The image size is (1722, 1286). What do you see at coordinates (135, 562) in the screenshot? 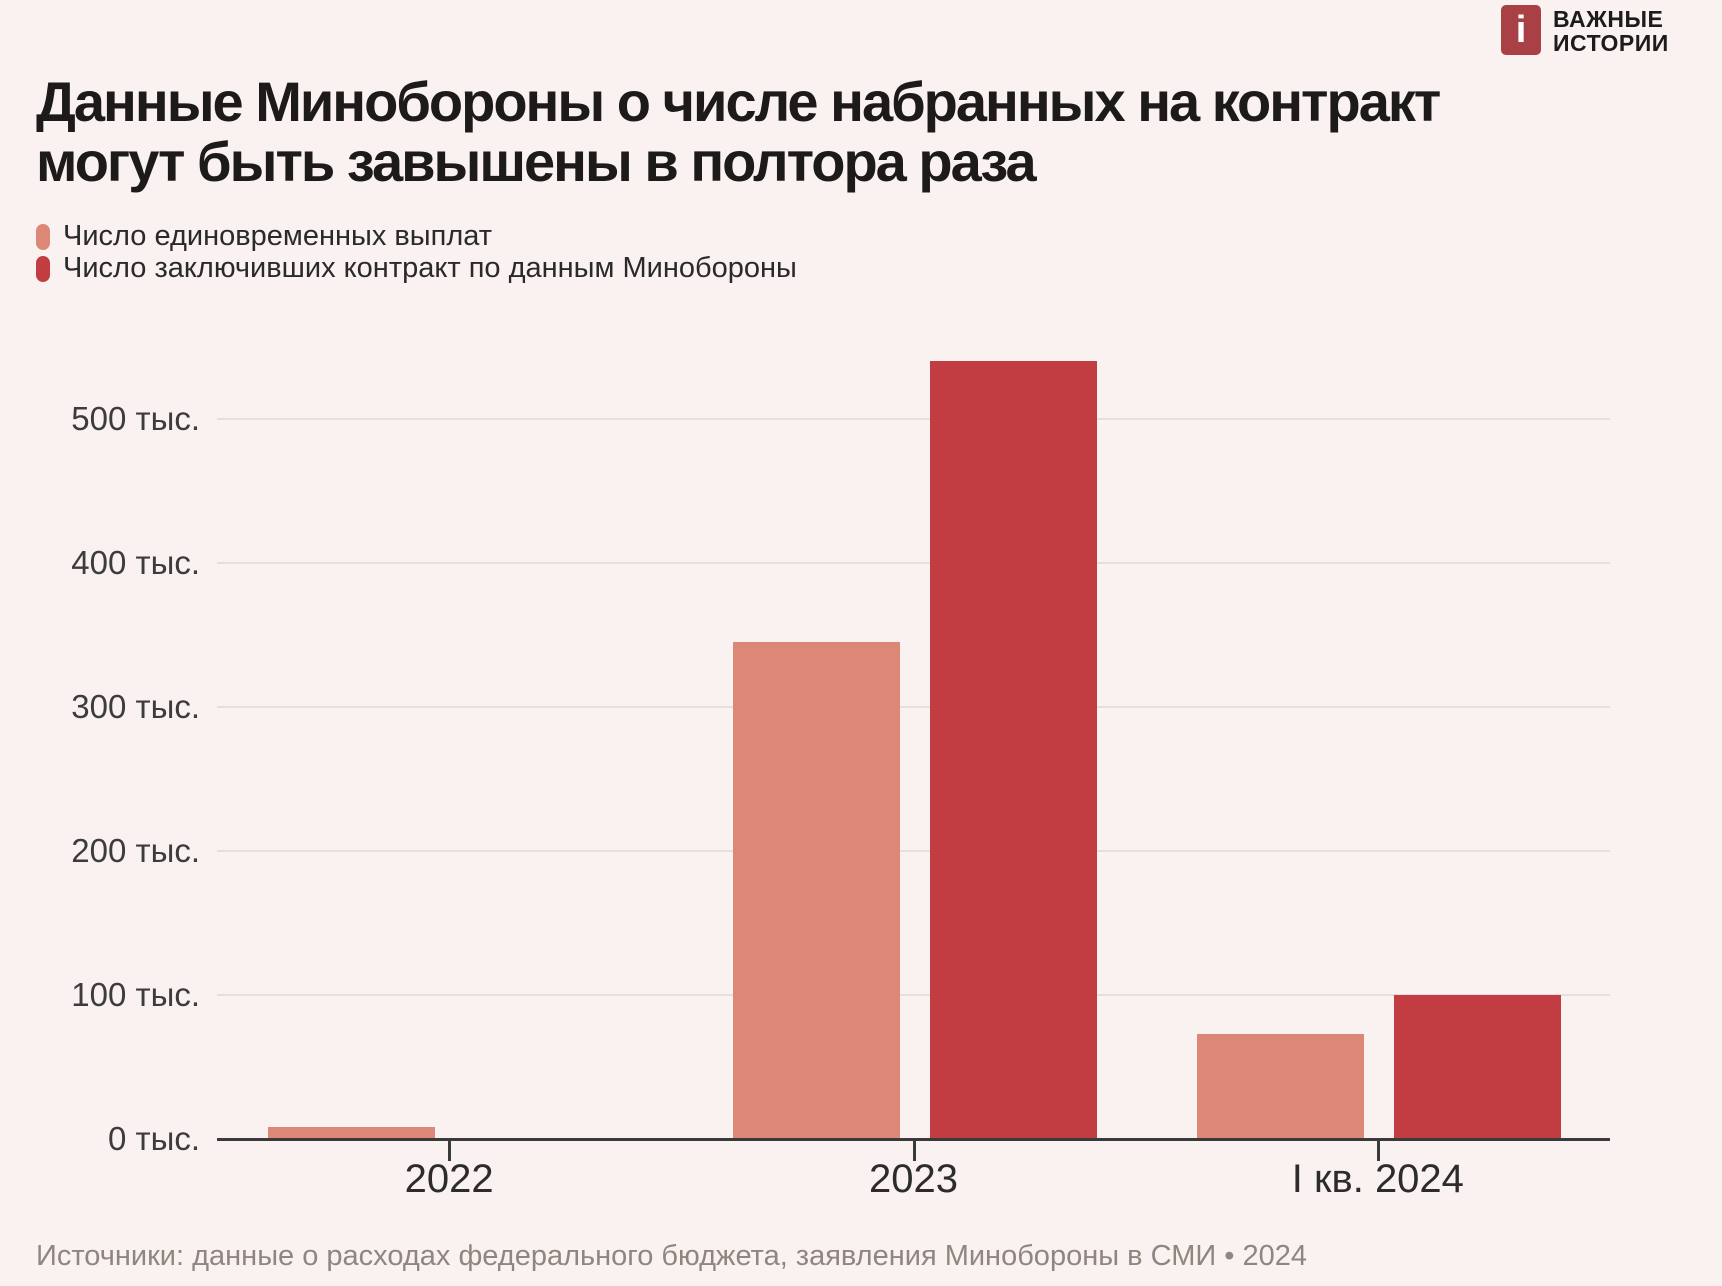
I see `y-axis-tick-label: 400 тыс.` at bounding box center [135, 562].